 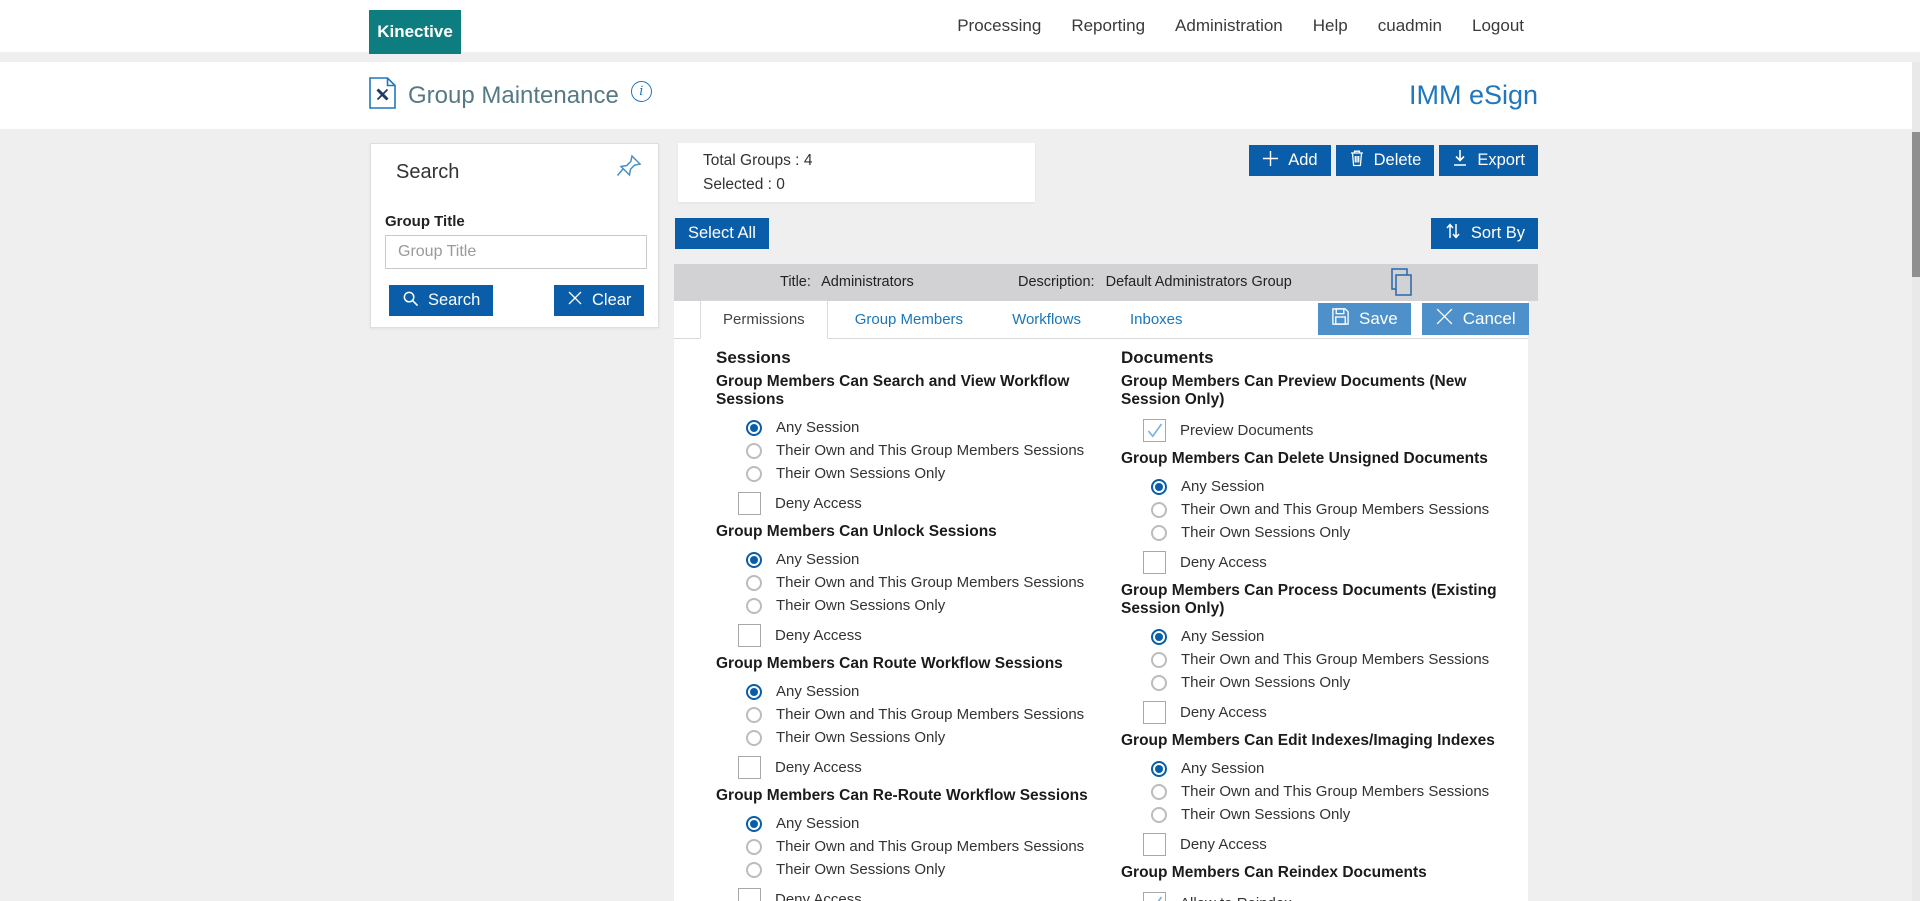 I want to click on tabbar: Permissions Group Members Workflows Inboxes, so click(x=1101, y=319).